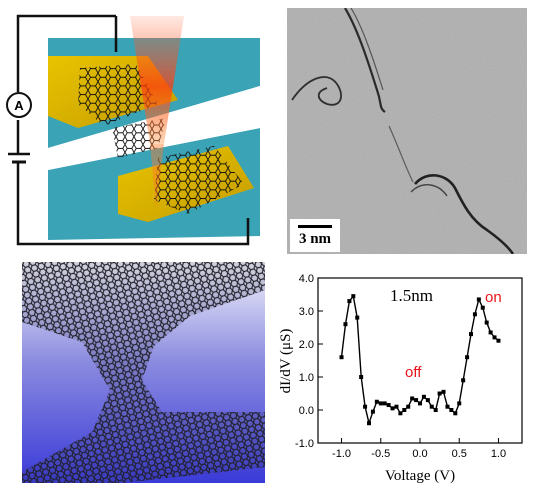 The image size is (535, 489). What do you see at coordinates (306, 279) in the screenshot?
I see `y-tick-label: 4.0` at bounding box center [306, 279].